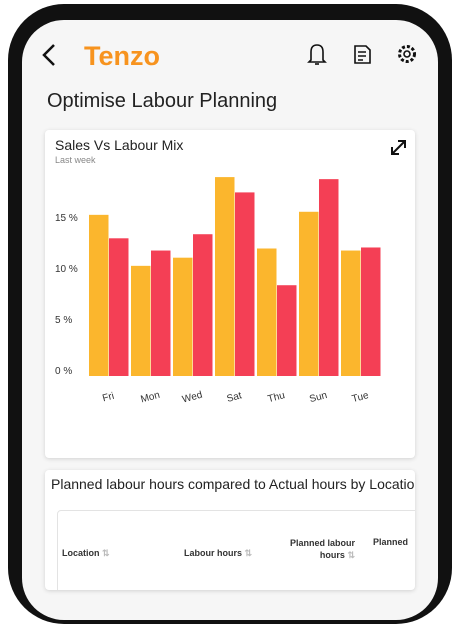 The height and width of the screenshot is (624, 460). What do you see at coordinates (122, 56) in the screenshot?
I see `logo: Tenzo` at bounding box center [122, 56].